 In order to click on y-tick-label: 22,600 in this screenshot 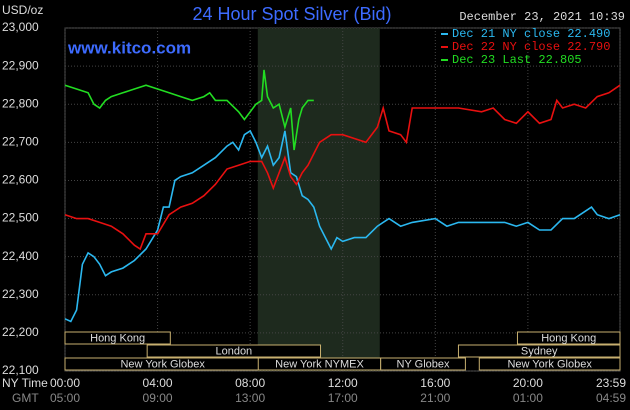, I will do `click(20, 180)`.